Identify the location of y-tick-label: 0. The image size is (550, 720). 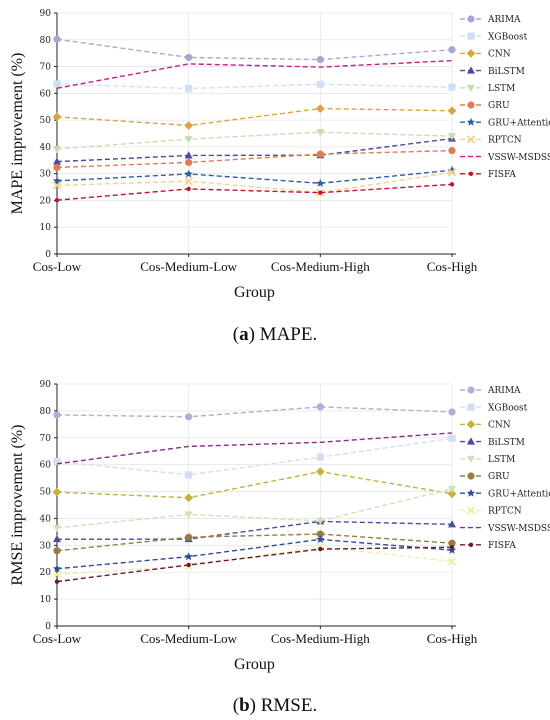
(48, 627).